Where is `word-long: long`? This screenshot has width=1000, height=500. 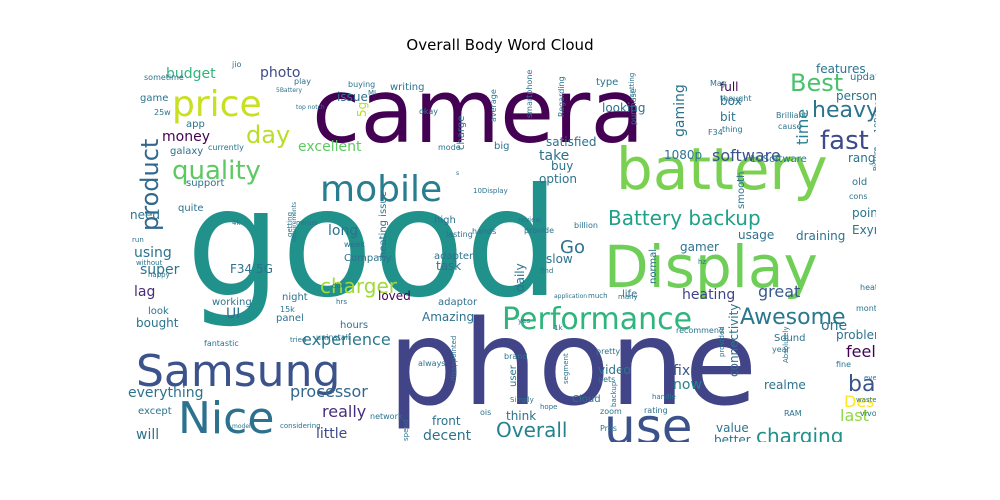 word-long: long is located at coordinates (343, 231).